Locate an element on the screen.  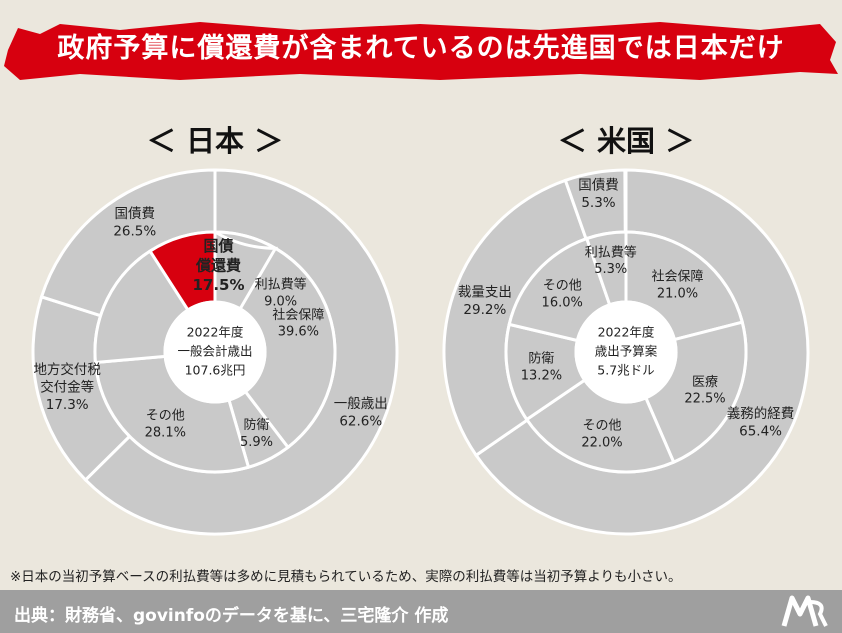
japan-chart-heading: ＜ 日本 ＞ is located at coordinates (215, 141).